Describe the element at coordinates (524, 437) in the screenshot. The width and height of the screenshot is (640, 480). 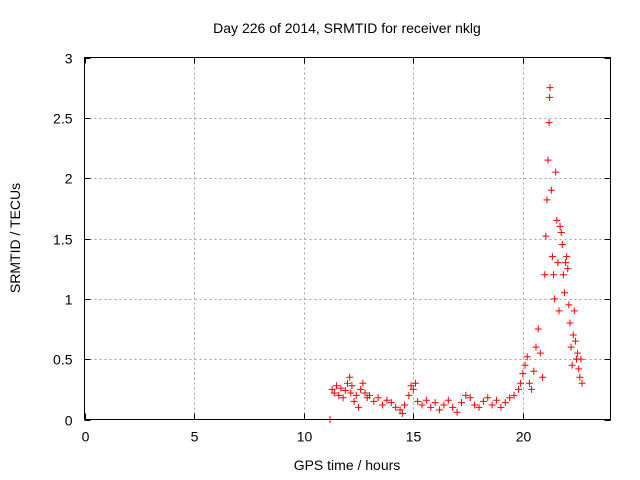
I see `x-tick-label: 20` at that location.